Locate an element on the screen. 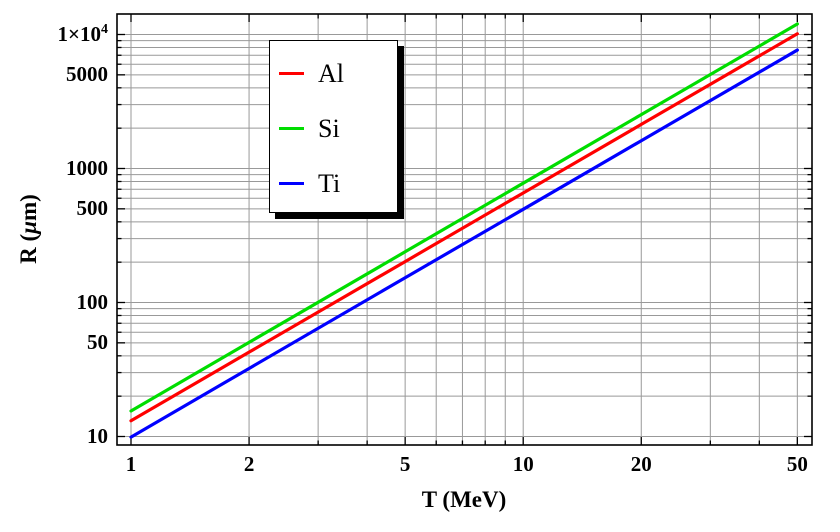 The image size is (840, 532). y-tick-label: 500 is located at coordinates (92, 208).